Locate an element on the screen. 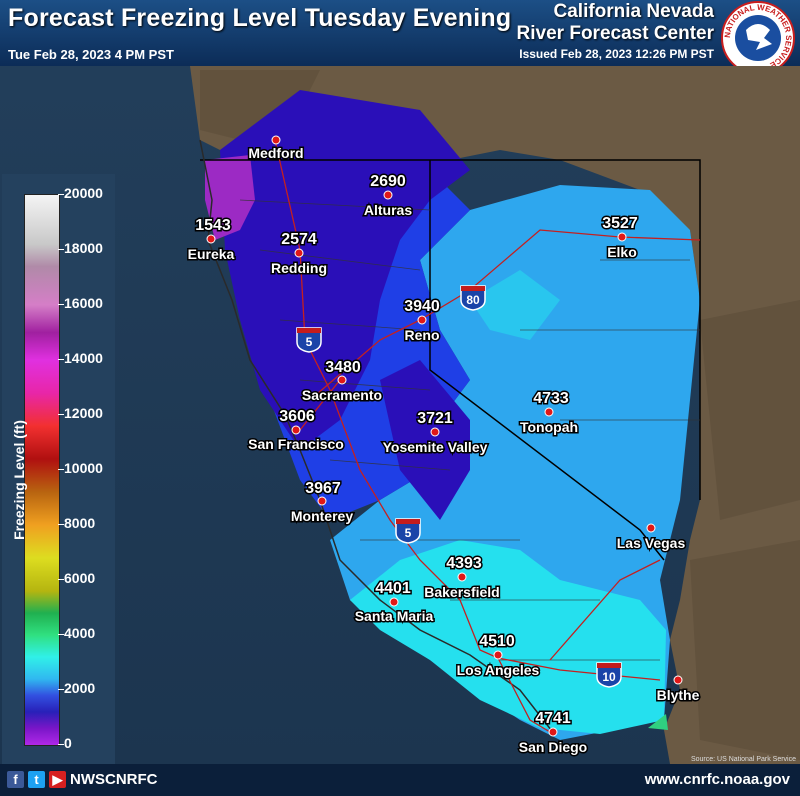 This screenshot has width=800, height=796. city-name-label: Santa Maria is located at coordinates (394, 616).